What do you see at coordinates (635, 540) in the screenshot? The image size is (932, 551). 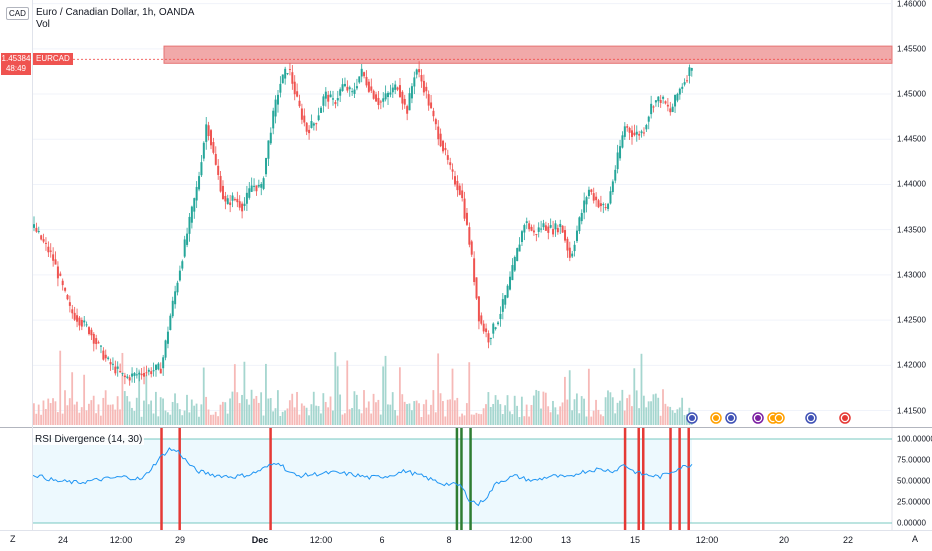 I see `x-tick-label: 15` at bounding box center [635, 540].